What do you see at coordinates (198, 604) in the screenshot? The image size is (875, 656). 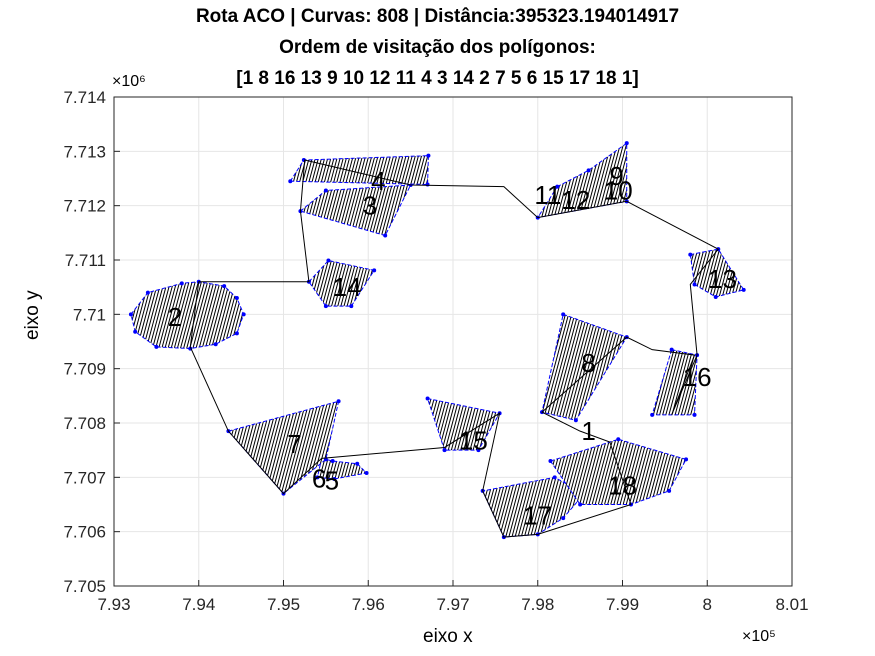 I see `x-tick-label: 7.94` at bounding box center [198, 604].